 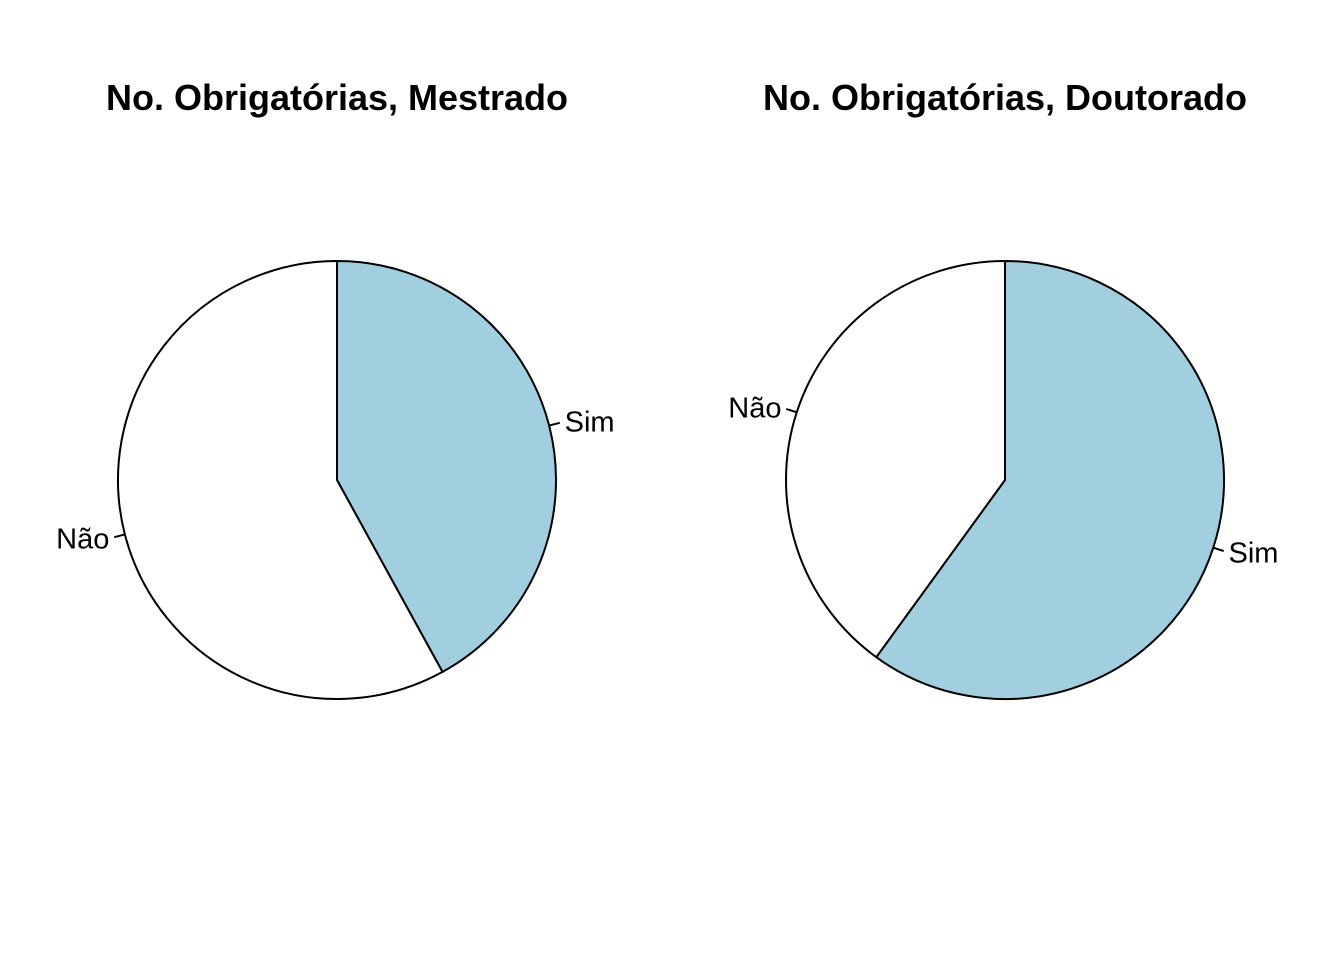 What do you see at coordinates (337, 97) in the screenshot?
I see `chart-title: No. Obrigatórias, Mestrado` at bounding box center [337, 97].